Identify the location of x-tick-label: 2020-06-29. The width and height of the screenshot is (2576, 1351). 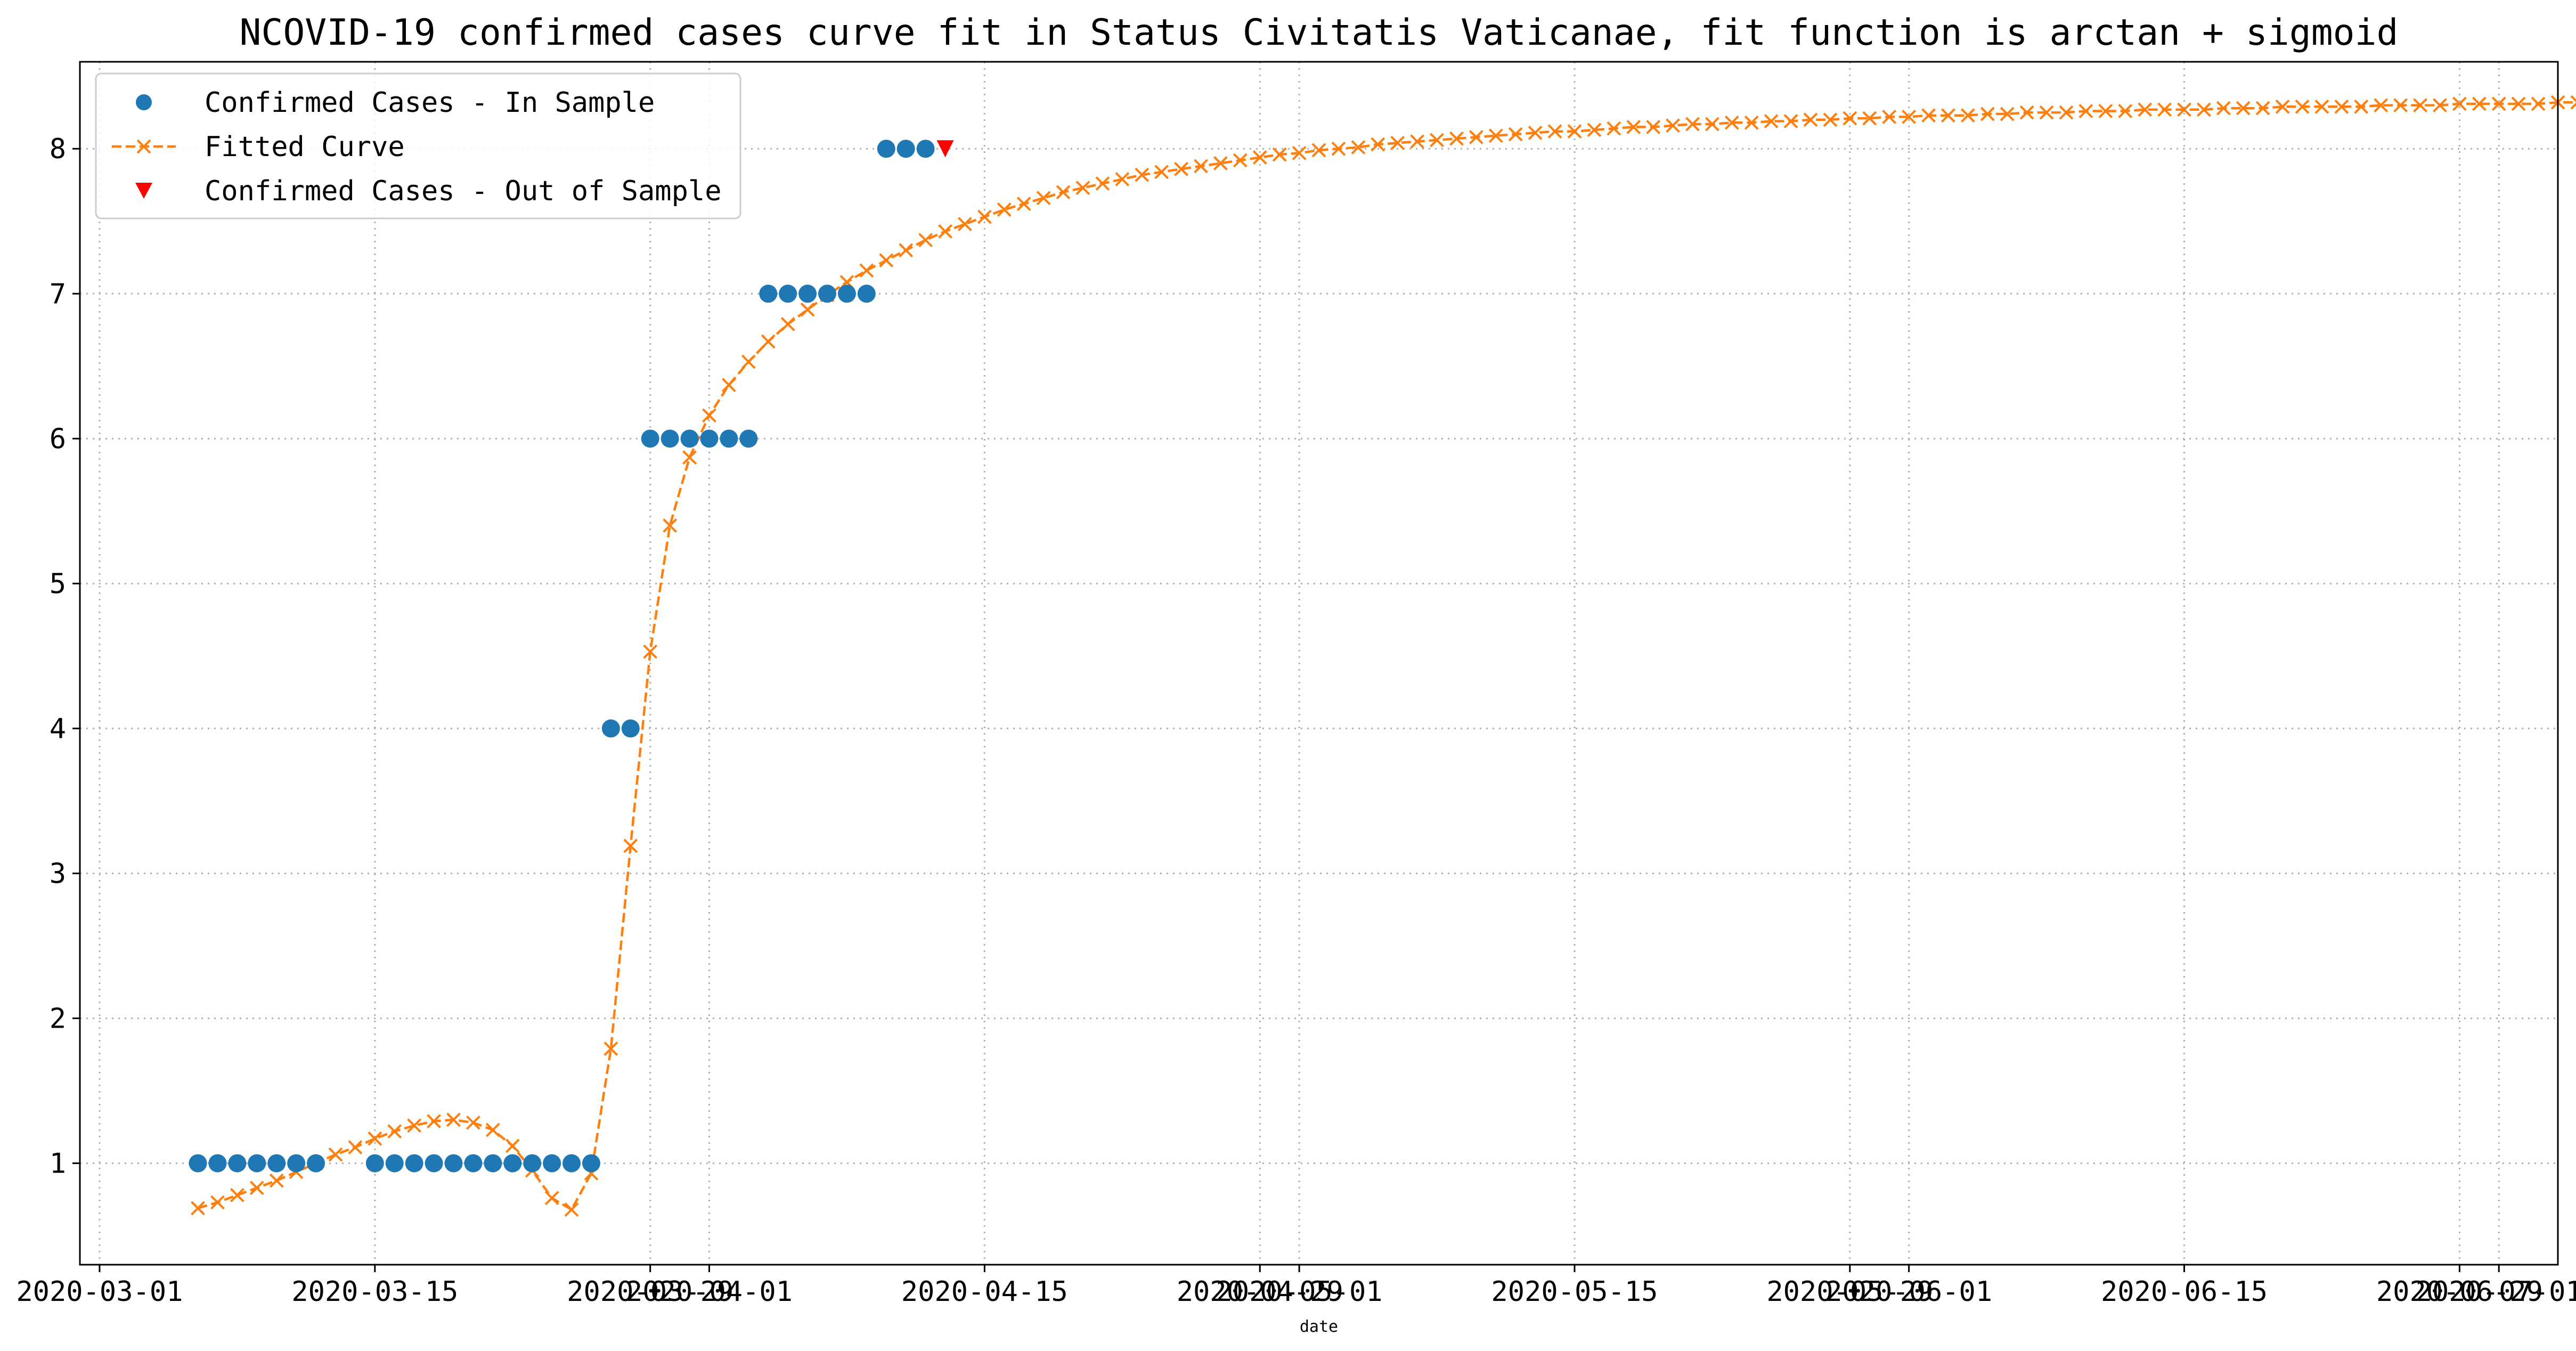
(2459, 1292).